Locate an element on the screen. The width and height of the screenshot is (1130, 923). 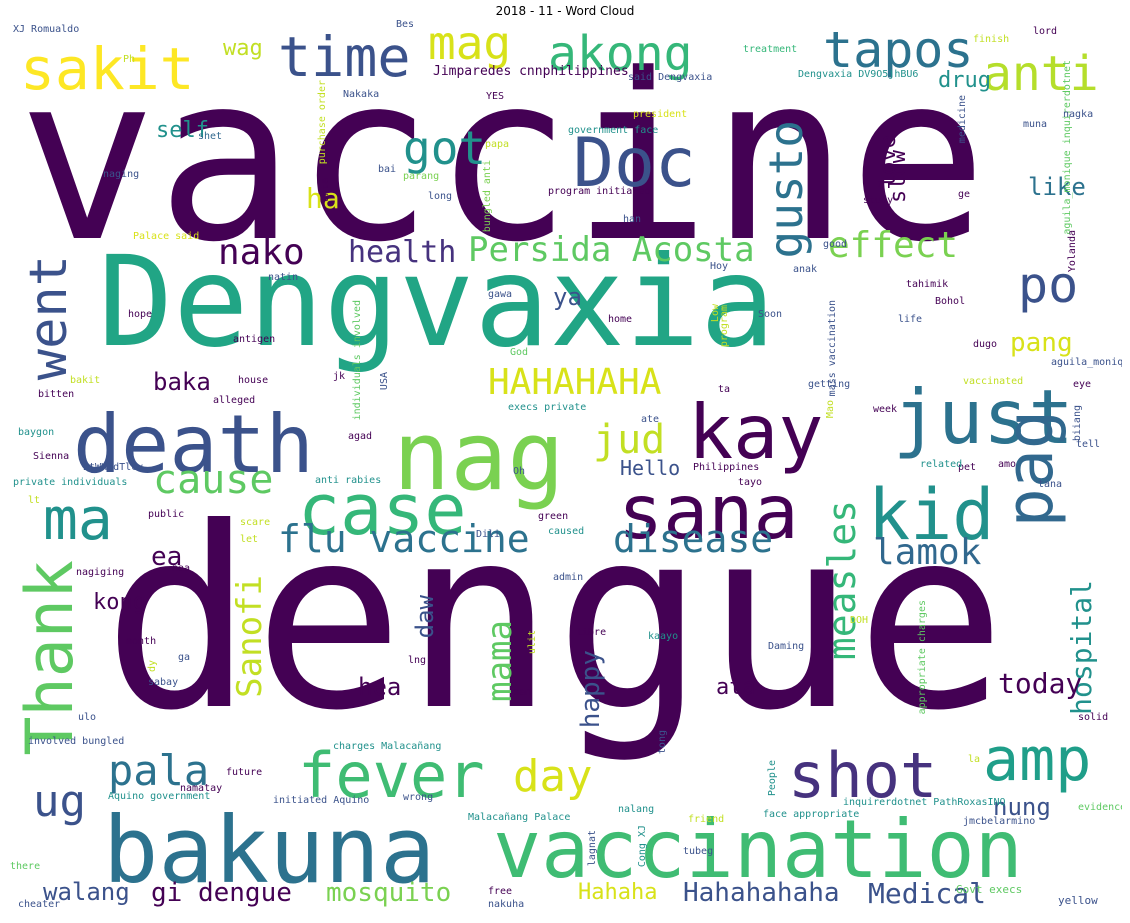
word-kong: kong is located at coordinates (119, 602).